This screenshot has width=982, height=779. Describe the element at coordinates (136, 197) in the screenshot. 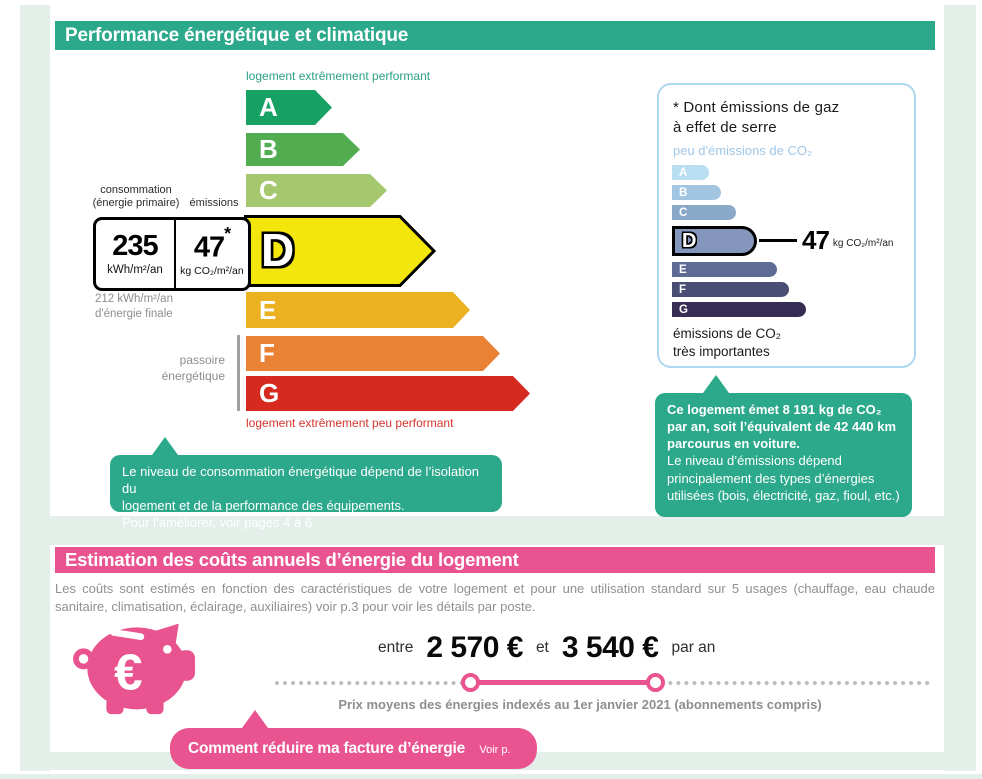

I see `consumption-header: consommation (énergie primaire)` at that location.